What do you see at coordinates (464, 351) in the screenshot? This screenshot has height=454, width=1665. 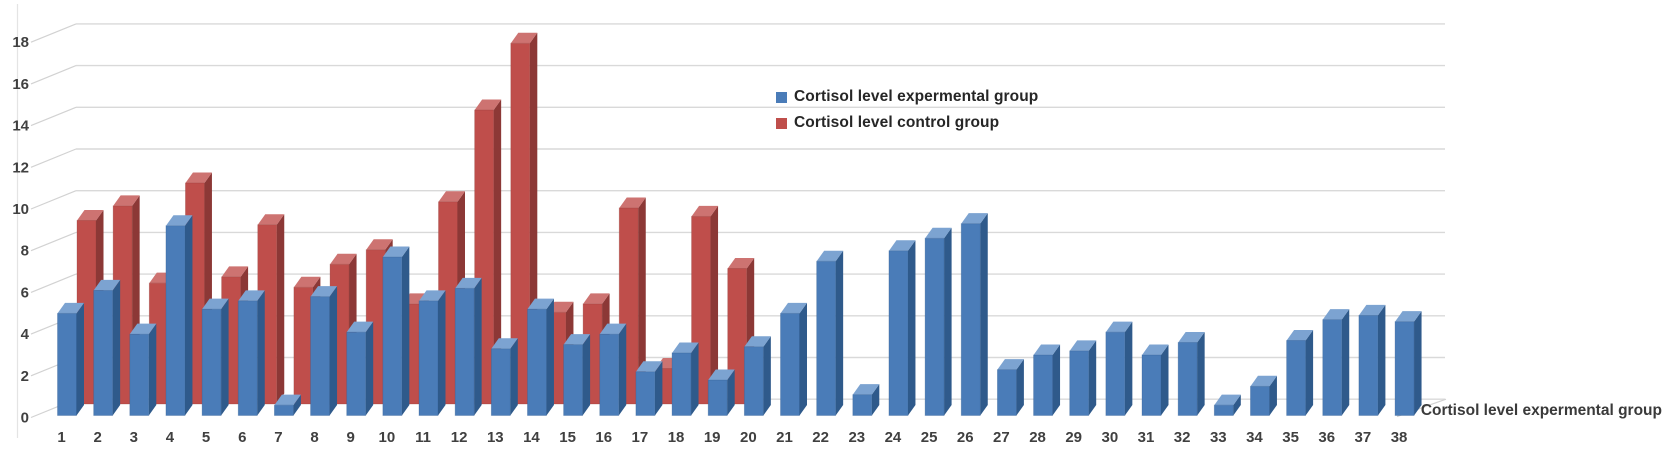 I see `bar-experimental-12-edge` at bounding box center [464, 351].